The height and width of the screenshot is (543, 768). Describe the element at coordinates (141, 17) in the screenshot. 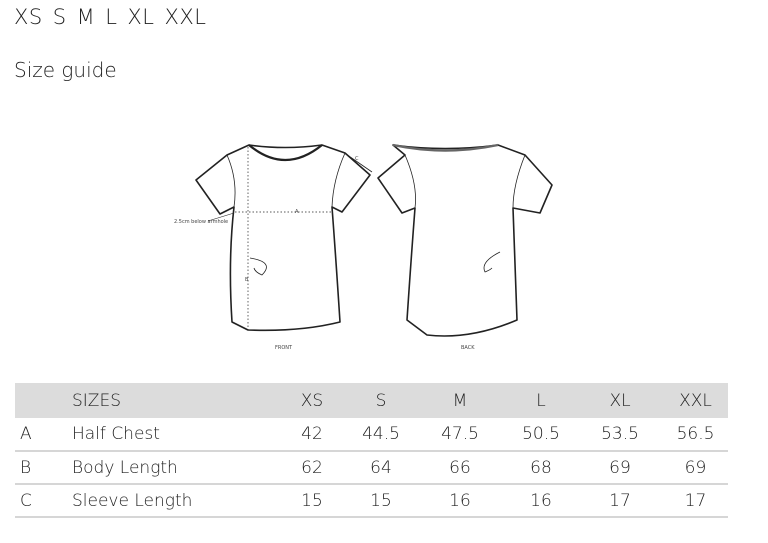

I see `size-option: XL` at that location.